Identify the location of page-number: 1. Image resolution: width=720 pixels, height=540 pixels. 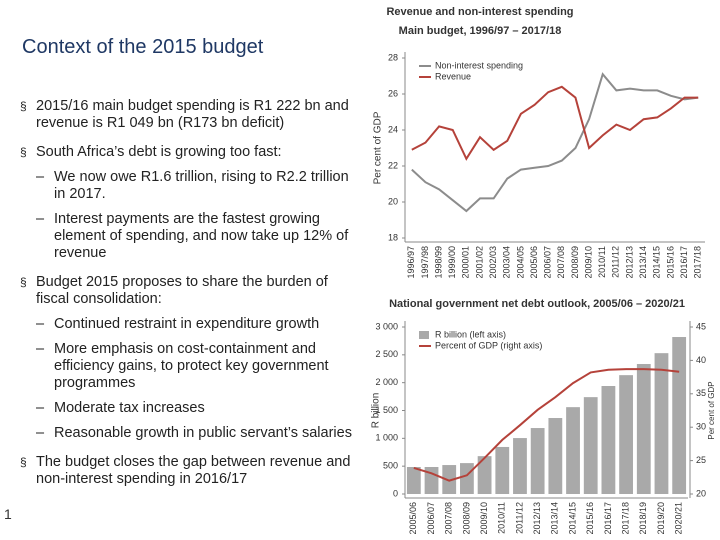
(8, 514).